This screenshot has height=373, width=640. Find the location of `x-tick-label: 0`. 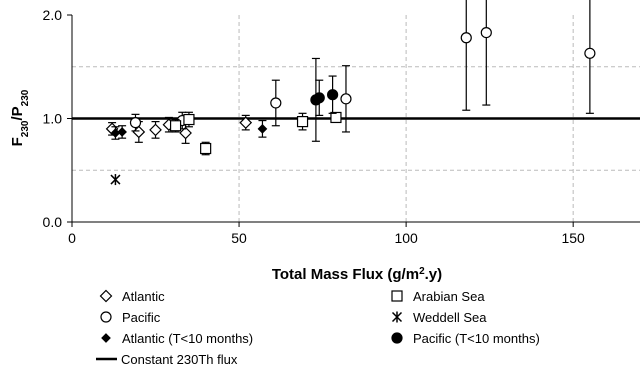

x-tick-label: 0 is located at coordinates (72, 238).